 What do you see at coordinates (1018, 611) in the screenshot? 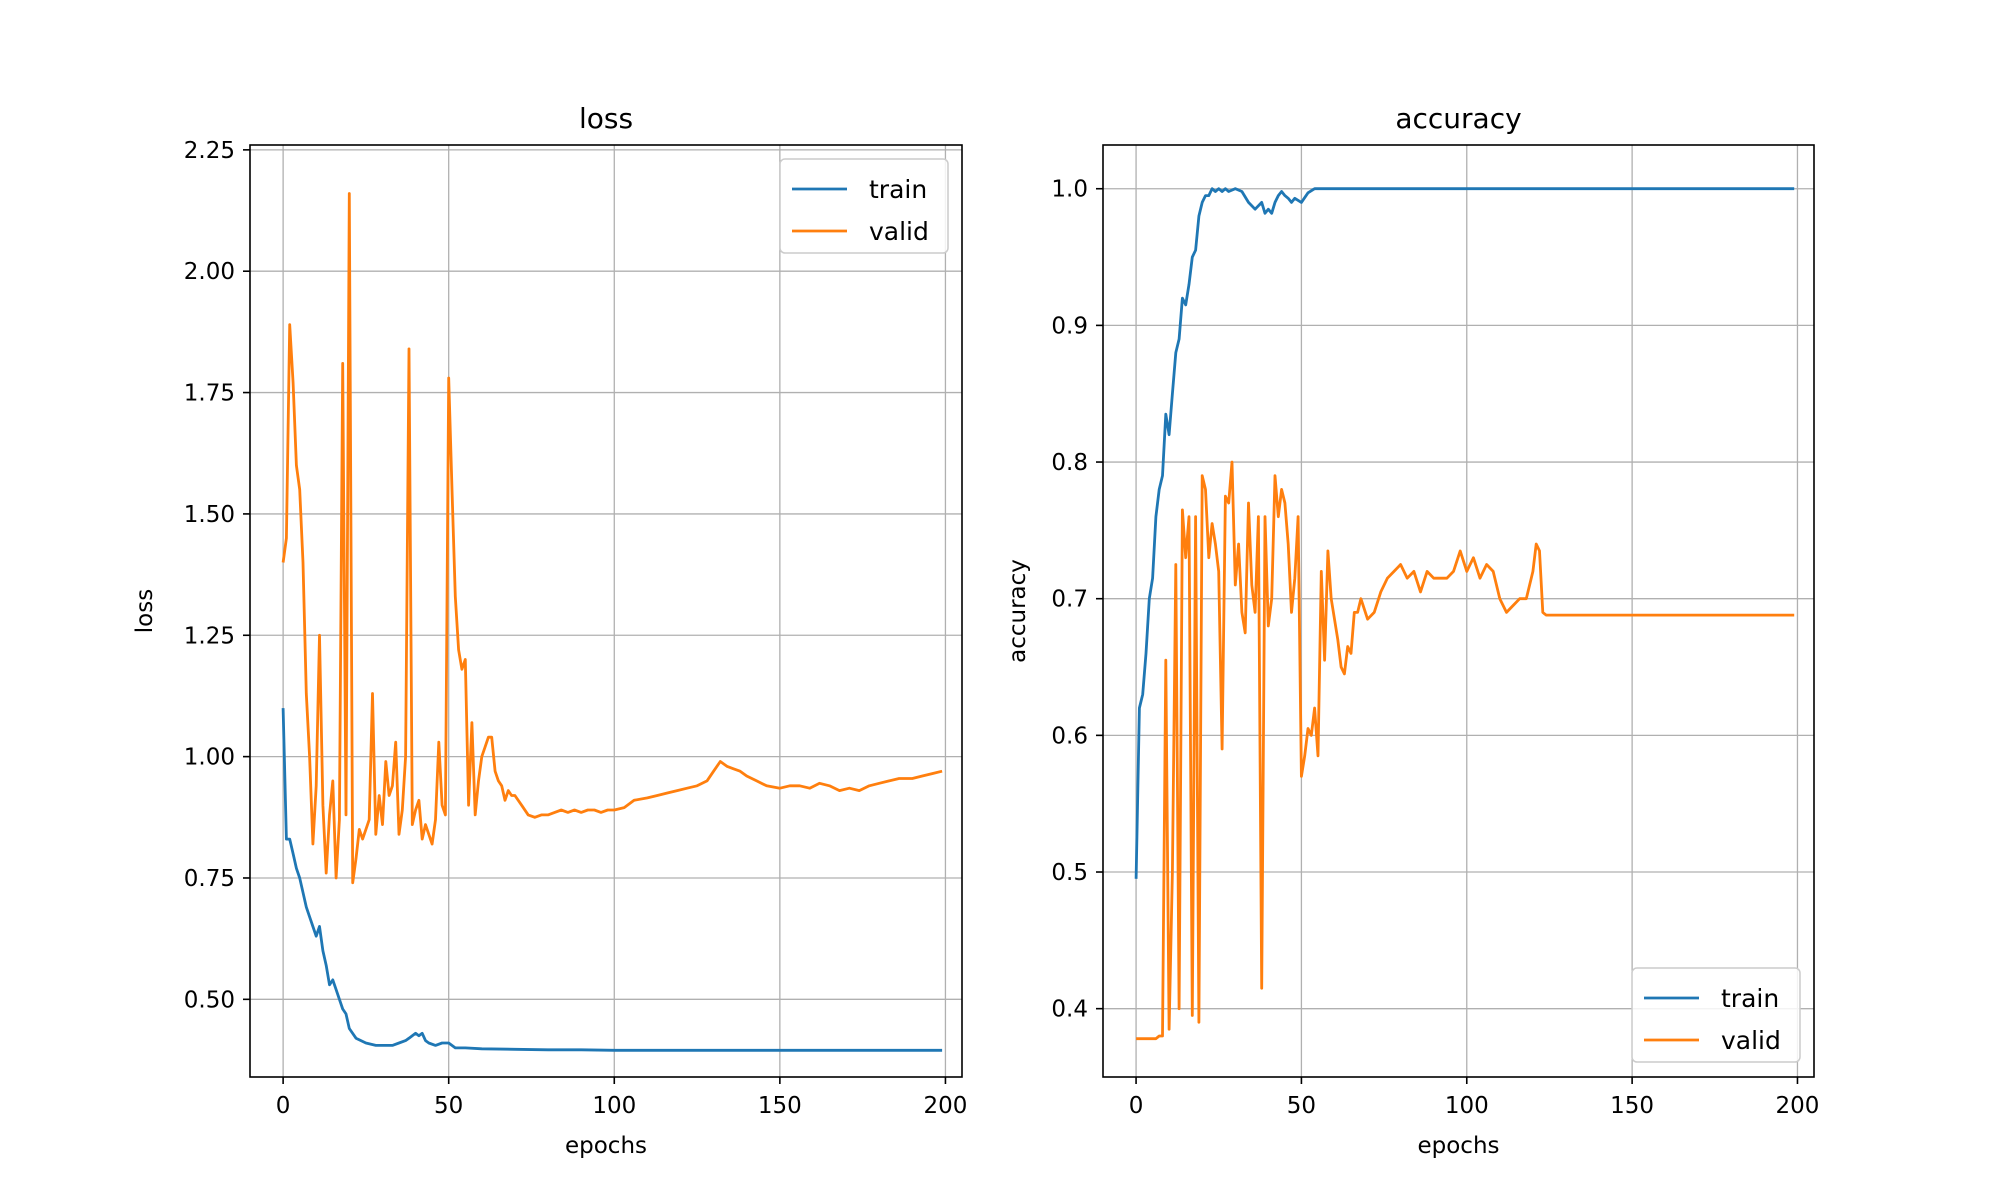
I see `y-axis-label: accuracy` at bounding box center [1018, 611].